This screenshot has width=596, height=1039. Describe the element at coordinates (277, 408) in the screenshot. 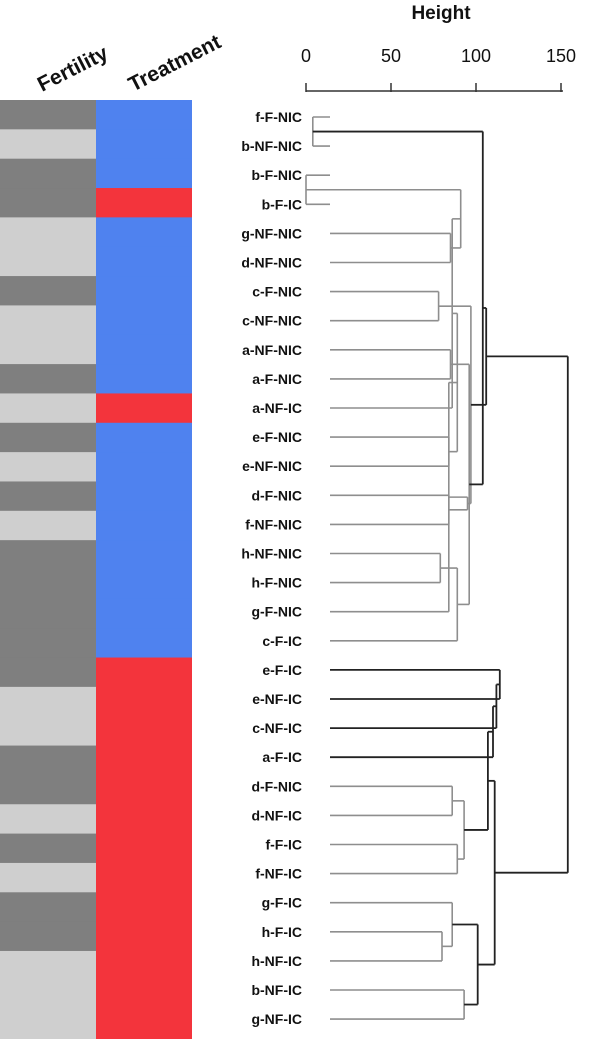

I see `leaf-label: a-NF-IC` at that location.